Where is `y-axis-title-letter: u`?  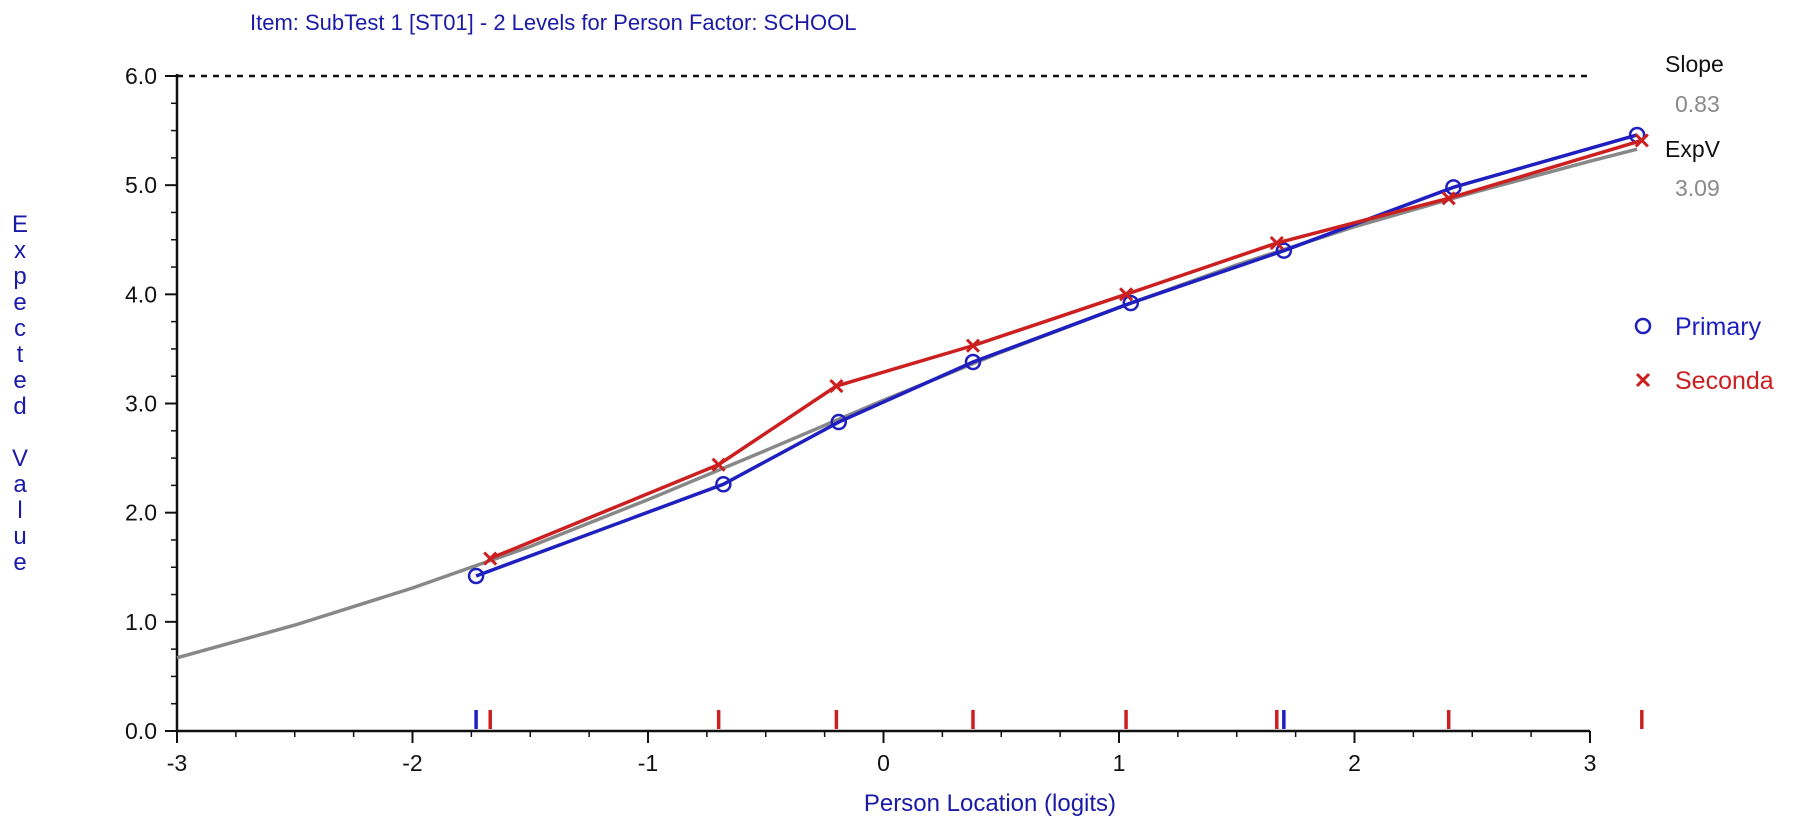 y-axis-title-letter: u is located at coordinates (19, 536).